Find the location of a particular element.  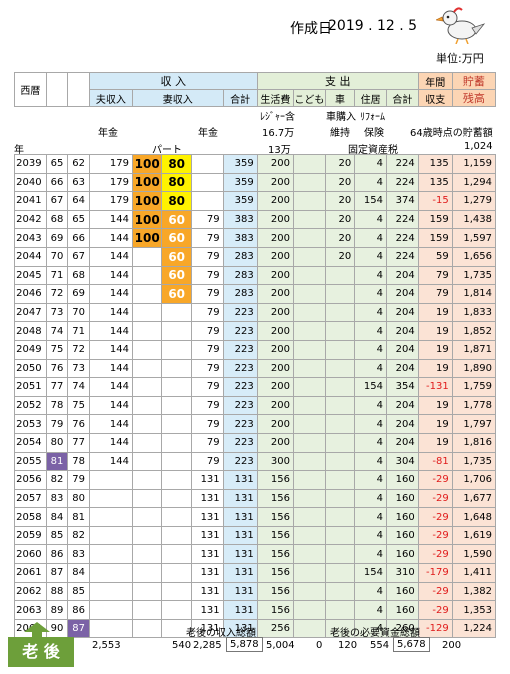

table-cell: 304 is located at coordinates (402, 461).